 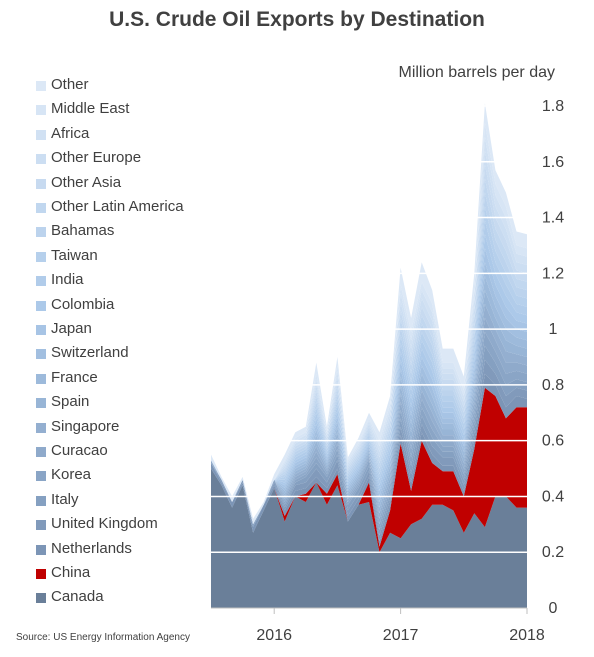 What do you see at coordinates (67, 280) in the screenshot?
I see `legend-label: India` at bounding box center [67, 280].